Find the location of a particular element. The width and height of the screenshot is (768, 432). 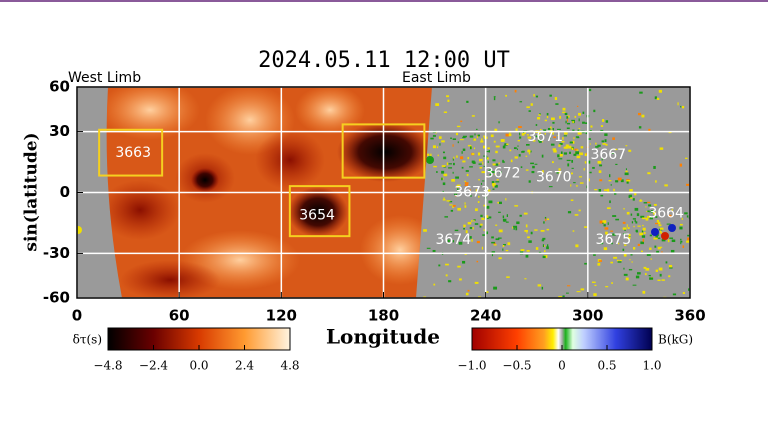

colorbar-label: B(kG) is located at coordinates (675, 340).